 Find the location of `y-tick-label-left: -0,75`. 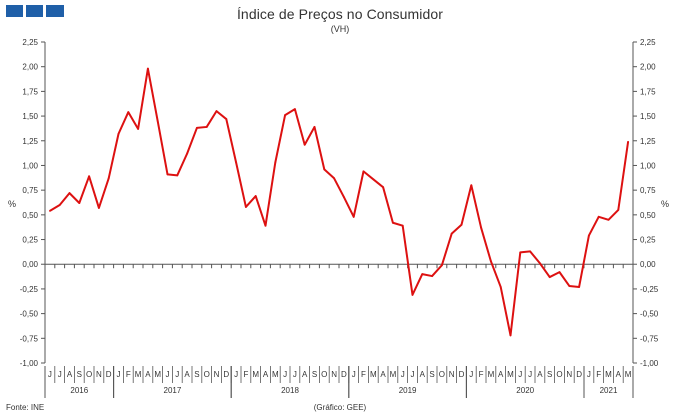

y-tick-label-left: -0,75 is located at coordinates (29, 338).